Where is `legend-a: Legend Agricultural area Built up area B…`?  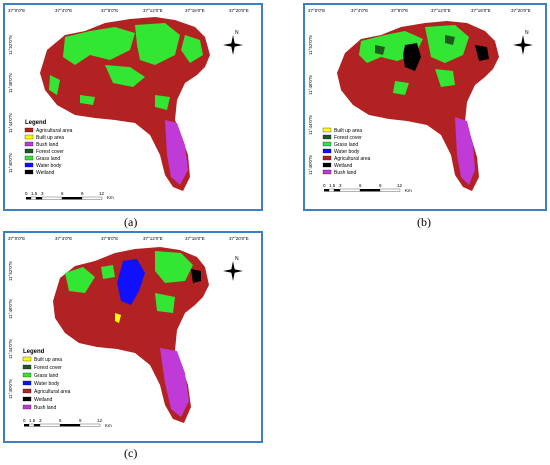 legend-a: Legend Agricultural area Built up area B… is located at coordinates (48, 148).